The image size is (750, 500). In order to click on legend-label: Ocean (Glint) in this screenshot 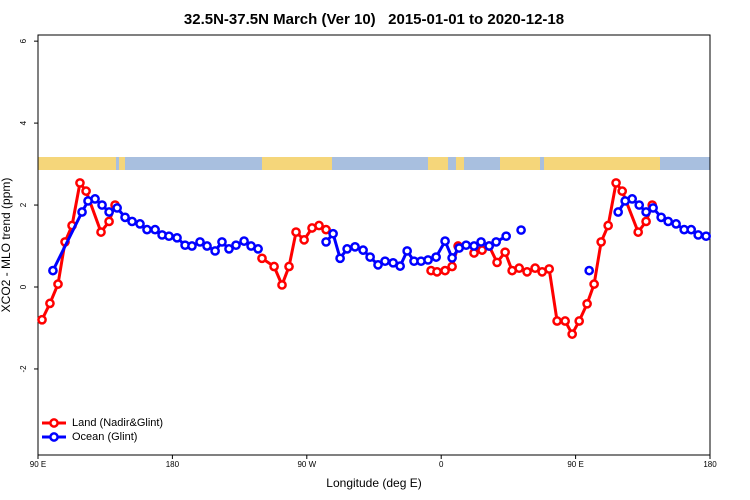, I will do `click(104, 437)`.